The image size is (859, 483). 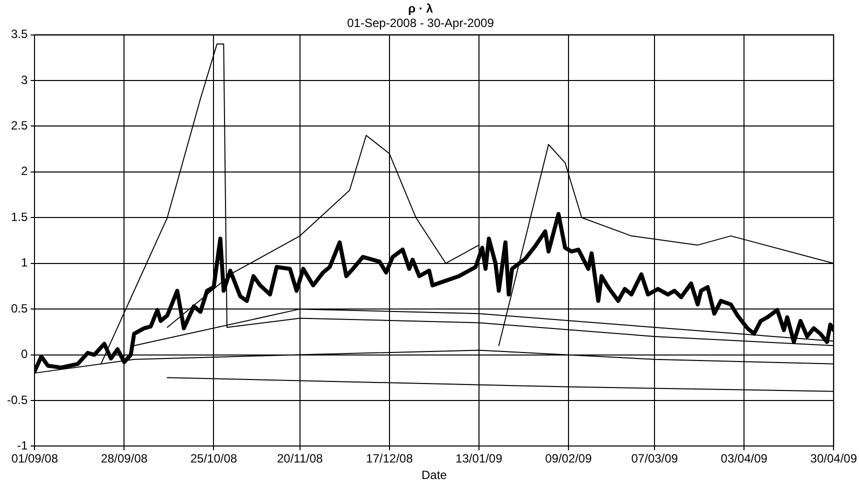 What do you see at coordinates (300, 459) in the screenshot?
I see `x-tick-label: 20/11/08` at bounding box center [300, 459].